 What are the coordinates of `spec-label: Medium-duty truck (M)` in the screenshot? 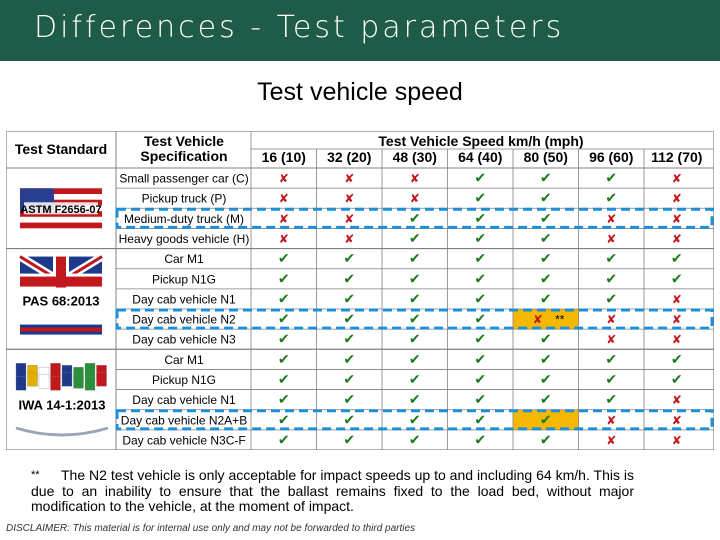 It's located at (184, 219).